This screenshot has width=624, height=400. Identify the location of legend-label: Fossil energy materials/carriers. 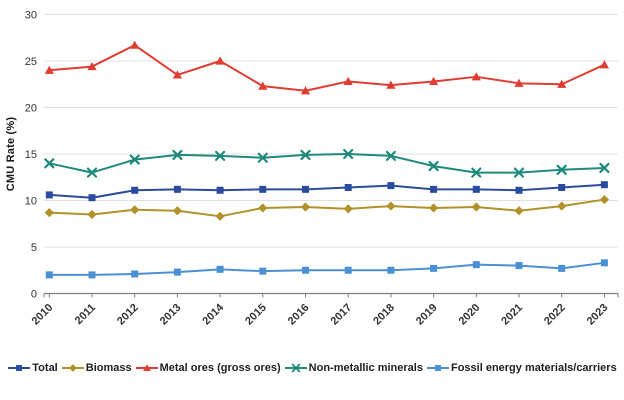
(533, 368).